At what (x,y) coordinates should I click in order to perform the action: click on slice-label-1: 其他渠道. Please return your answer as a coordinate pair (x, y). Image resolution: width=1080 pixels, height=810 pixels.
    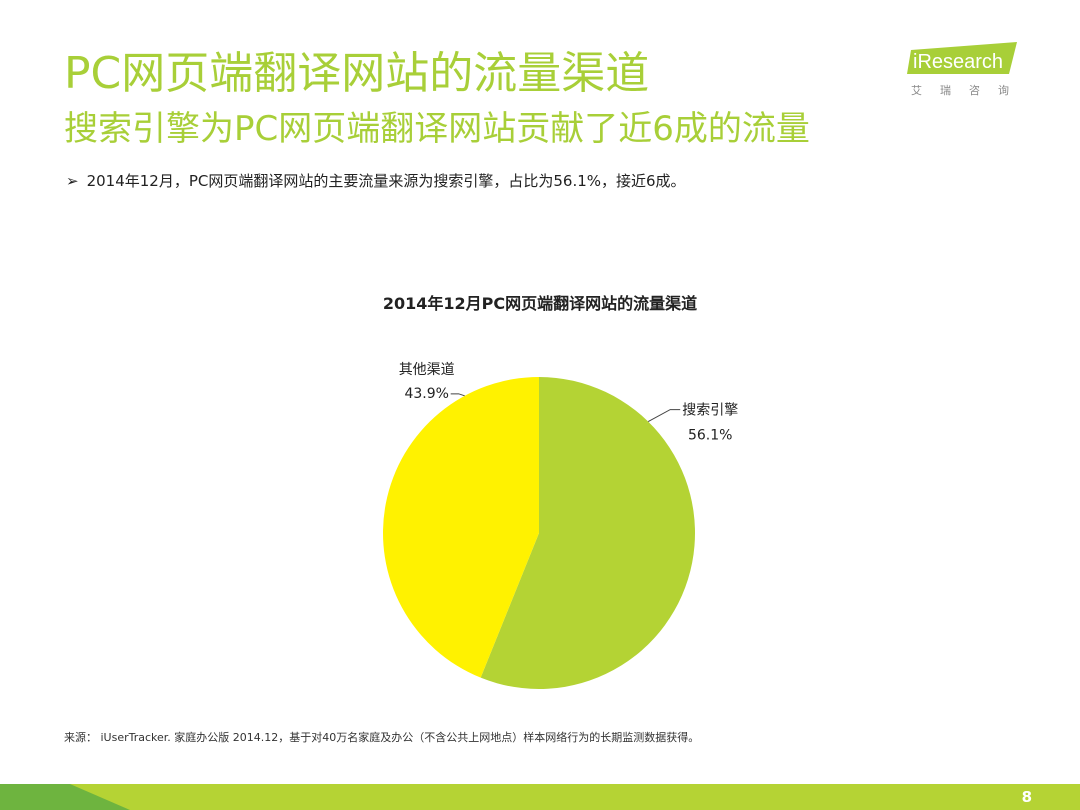
    Looking at the image, I should click on (427, 370).